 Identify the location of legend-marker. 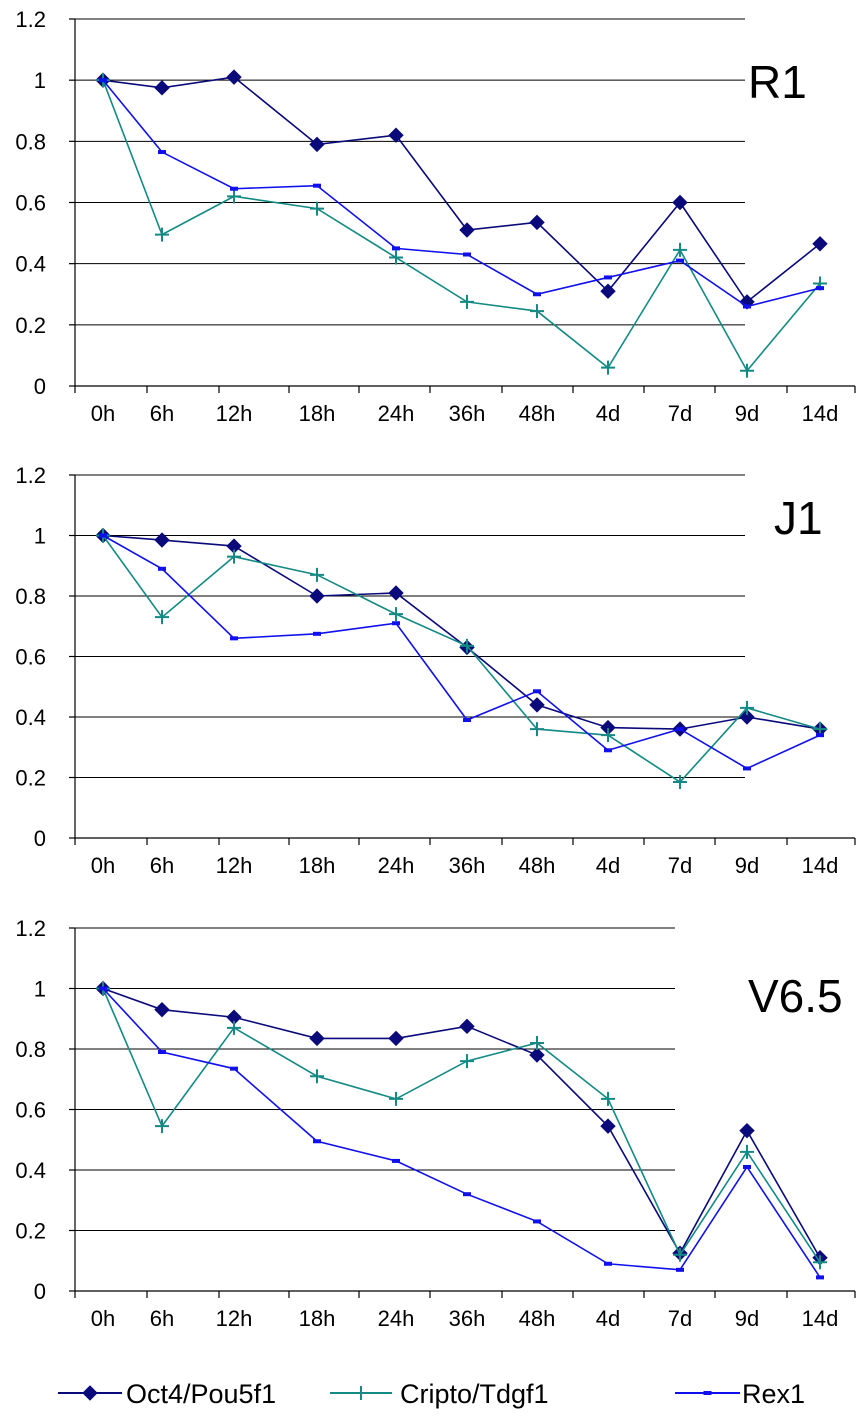
(90, 1393).